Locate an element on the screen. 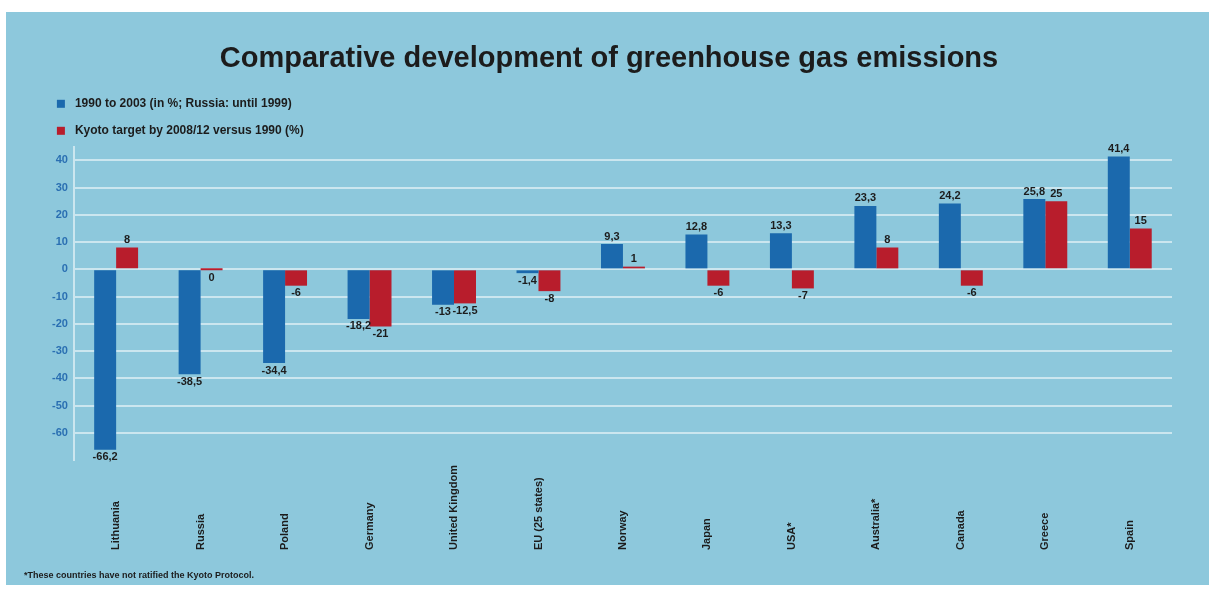 This screenshot has width=1213, height=592. legend-label: Kyoto target by 2008/12 versus 1990 (%) is located at coordinates (189, 130).